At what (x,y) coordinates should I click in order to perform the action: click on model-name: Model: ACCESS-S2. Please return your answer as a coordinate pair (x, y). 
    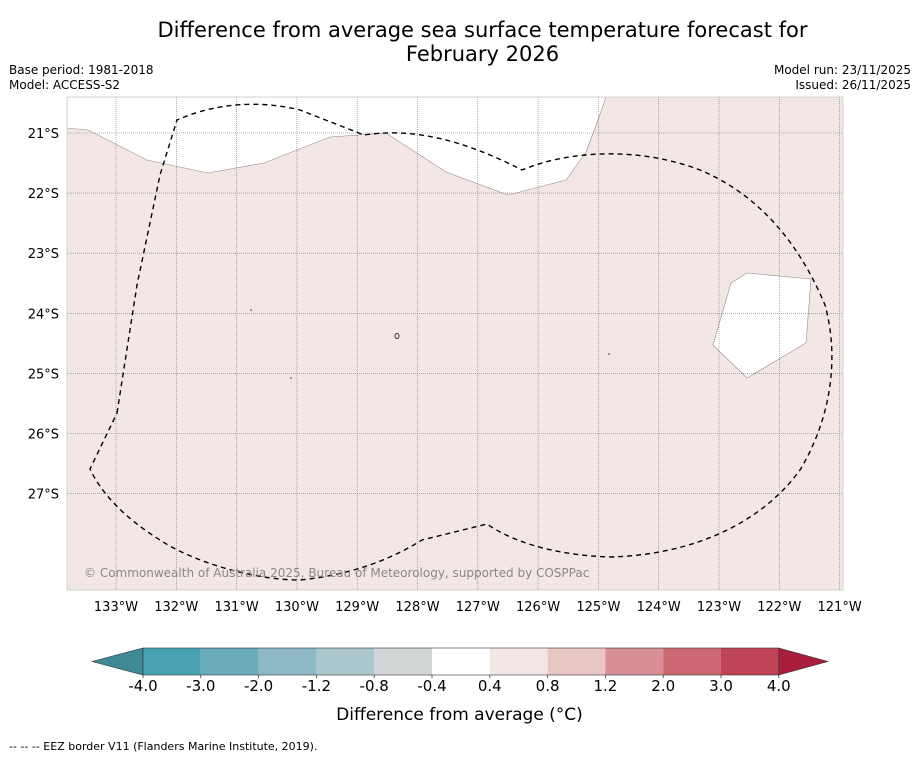
    Looking at the image, I should click on (65, 85).